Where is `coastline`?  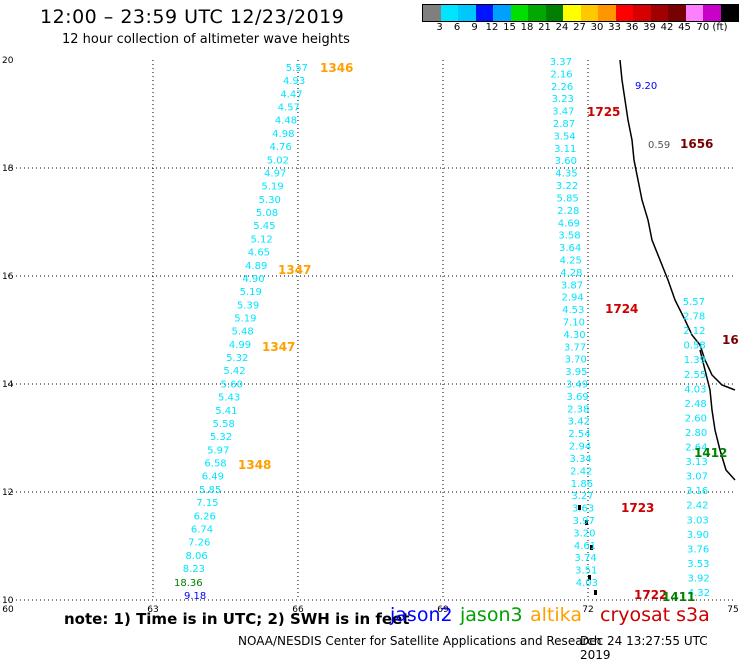 coastline is located at coordinates (717, 415).